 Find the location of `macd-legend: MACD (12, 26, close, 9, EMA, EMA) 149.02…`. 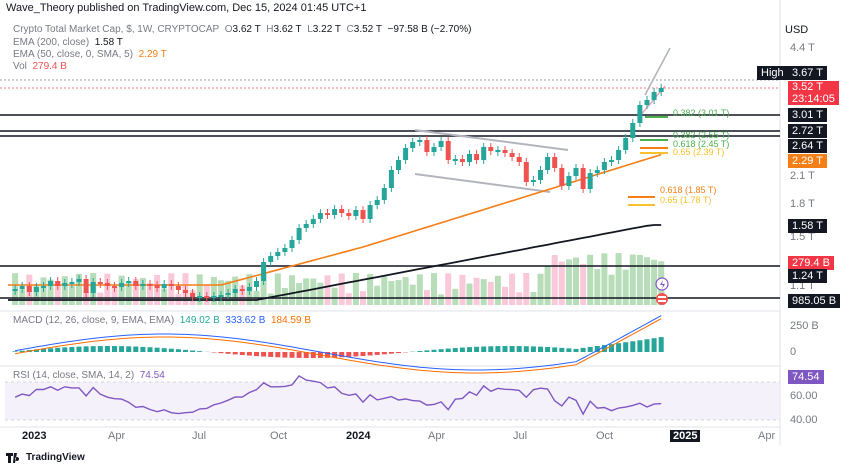

macd-legend: MACD (12, 26, close, 9, EMA, EMA) 149.02… is located at coordinates (162, 320).